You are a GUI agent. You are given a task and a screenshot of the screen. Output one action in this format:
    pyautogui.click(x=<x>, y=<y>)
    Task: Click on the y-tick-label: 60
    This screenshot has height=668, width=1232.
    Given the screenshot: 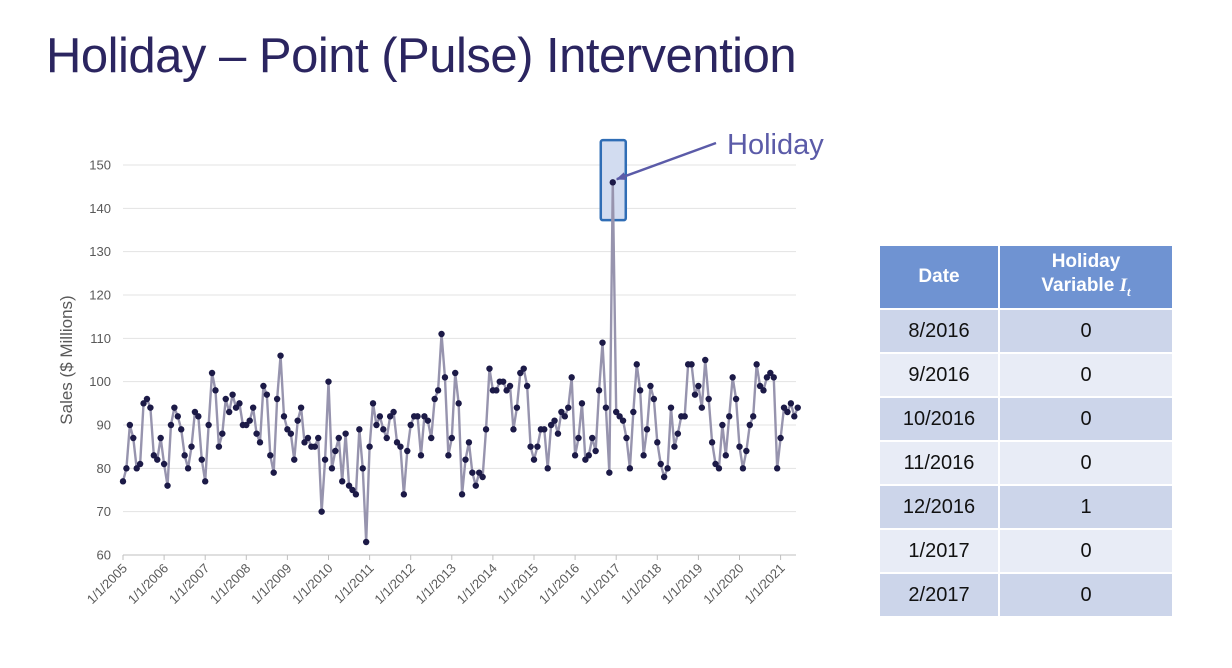 What is the action you would take?
    pyautogui.click(x=104, y=555)
    